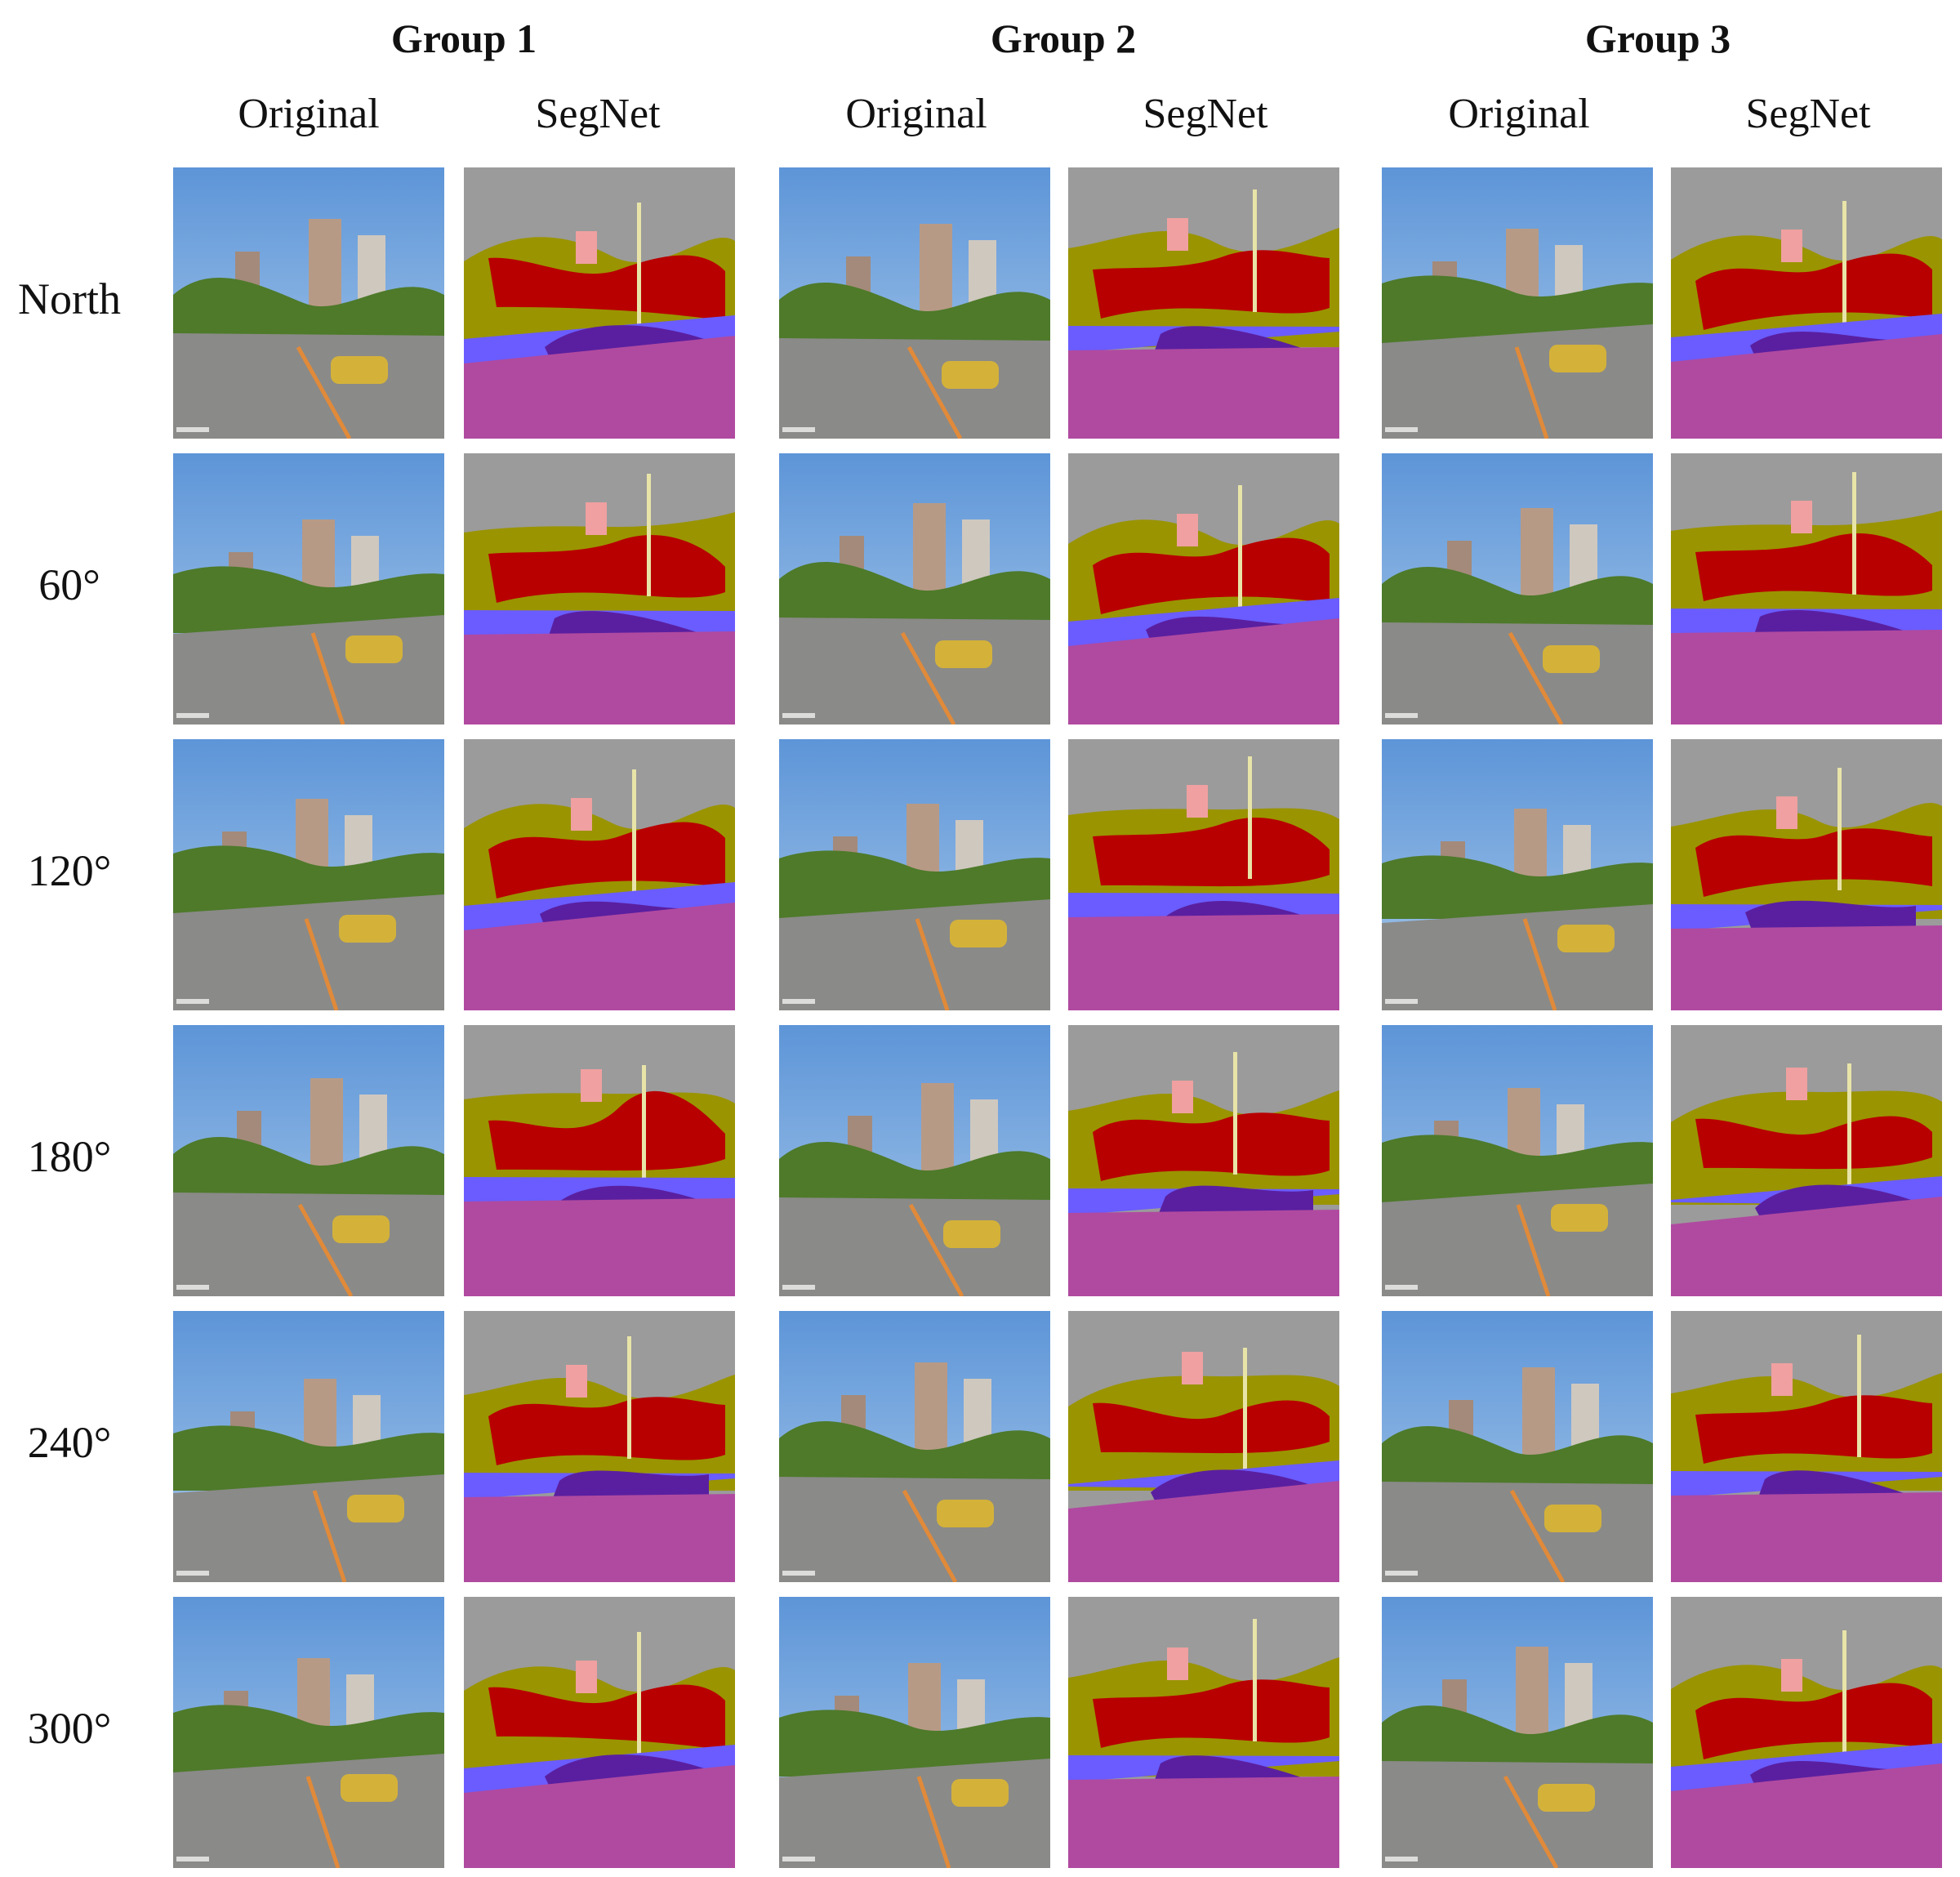 Image resolution: width=1960 pixels, height=1877 pixels. Describe the element at coordinates (598, 114) in the screenshot. I see `group-1-segnet-header: SegNet` at that location.